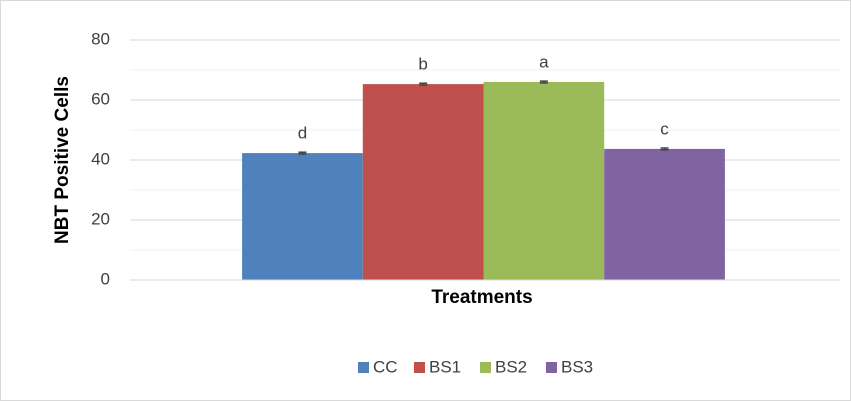 This screenshot has width=851, height=401. Describe the element at coordinates (511, 366) in the screenshot. I see `legend-label: BS2` at that location.